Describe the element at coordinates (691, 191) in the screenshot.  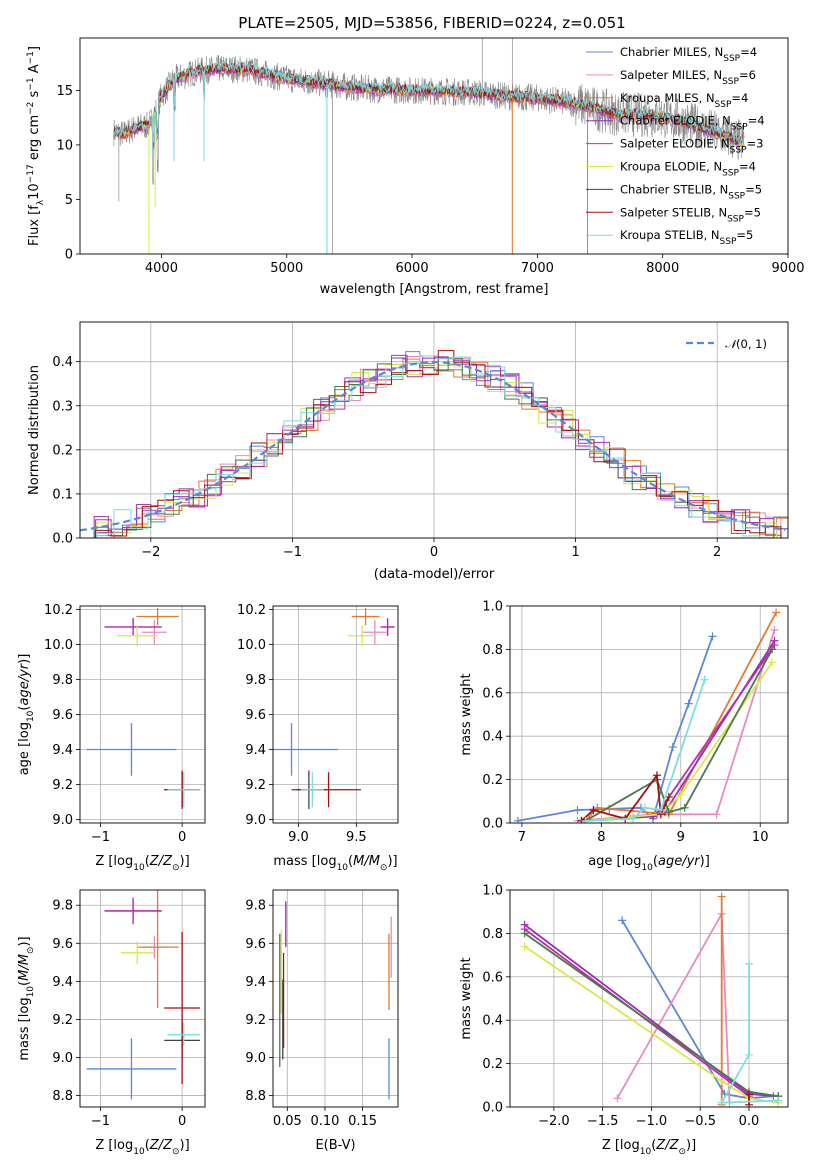
I see `legend-label: Chabrier STELIB, NSSP=5` at that location.